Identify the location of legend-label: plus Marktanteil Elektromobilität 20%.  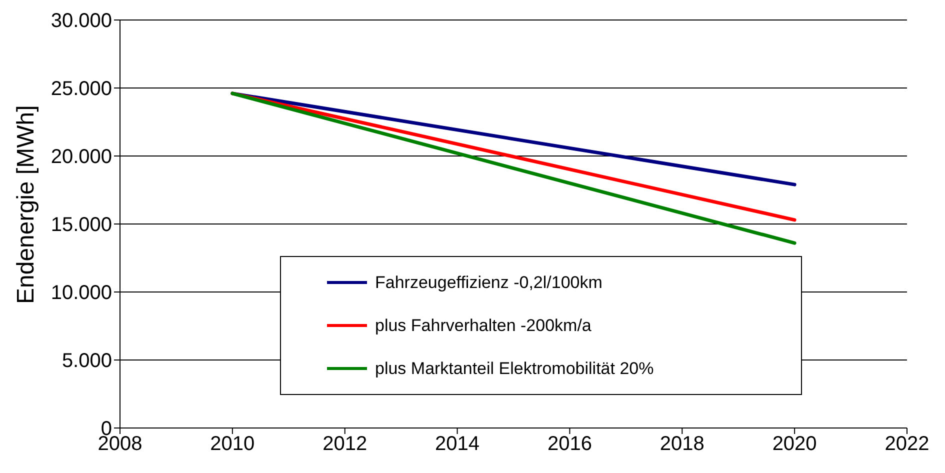
(514, 368).